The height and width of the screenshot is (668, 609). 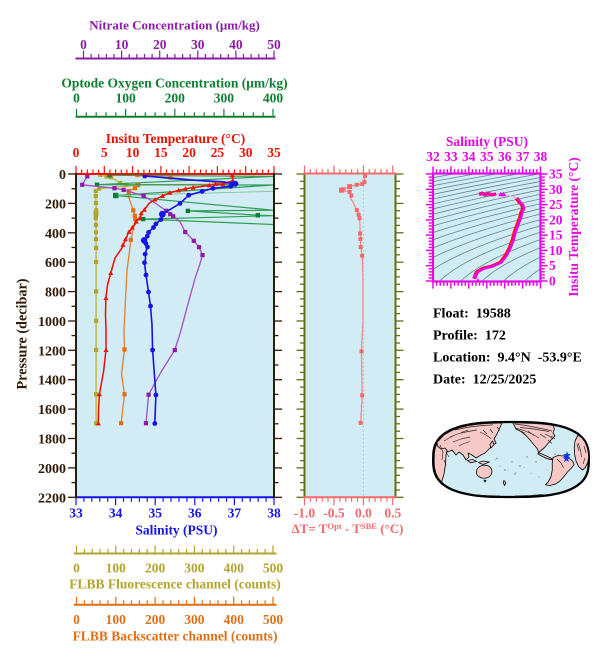 What do you see at coordinates (484, 380) in the screenshot?
I see `svg-text: Date: 12/25/2025` at bounding box center [484, 380].